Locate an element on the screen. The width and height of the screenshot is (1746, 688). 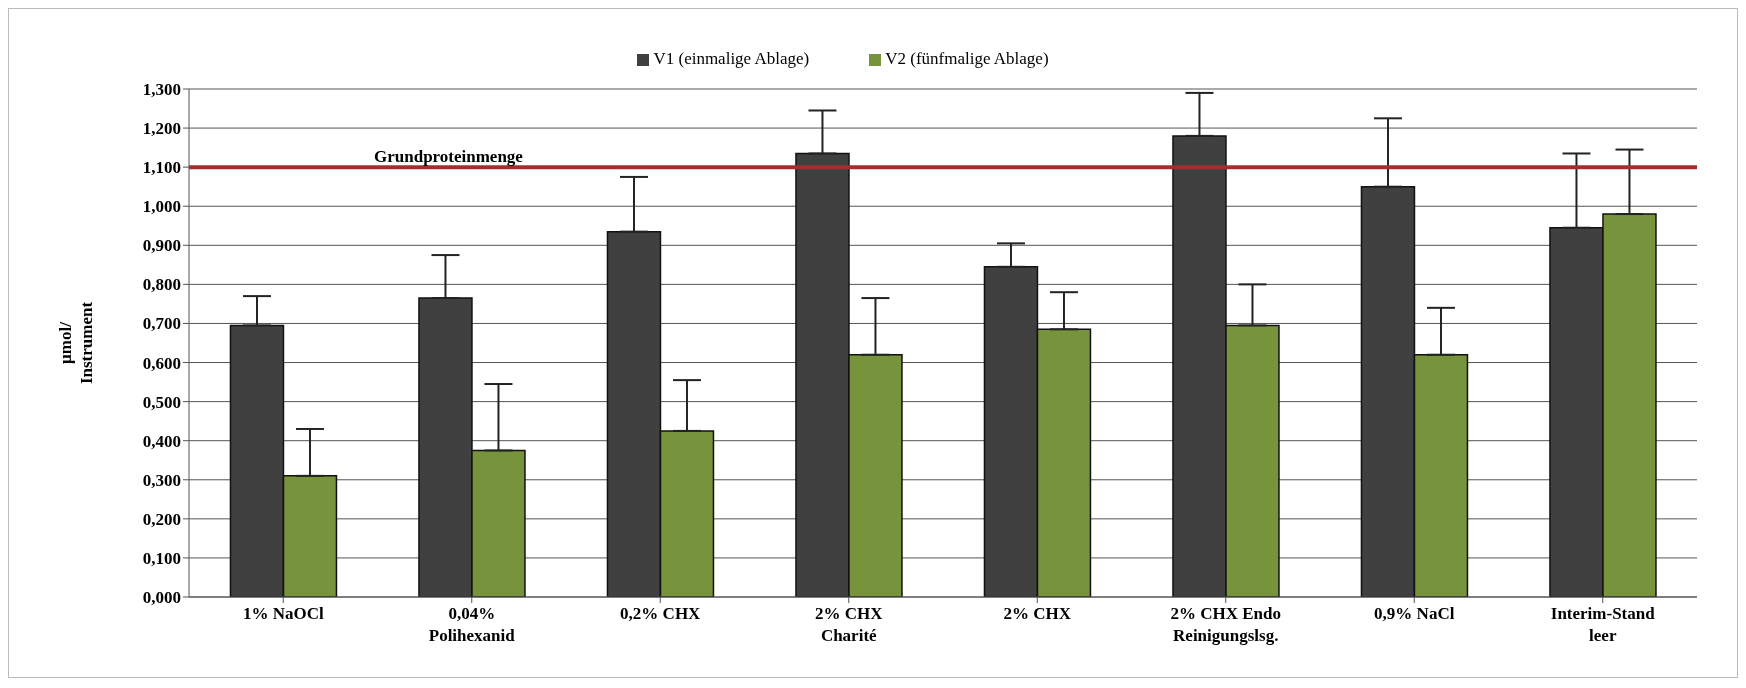
y-axis-title: µmol/ Instrument is located at coordinates (76, 343).